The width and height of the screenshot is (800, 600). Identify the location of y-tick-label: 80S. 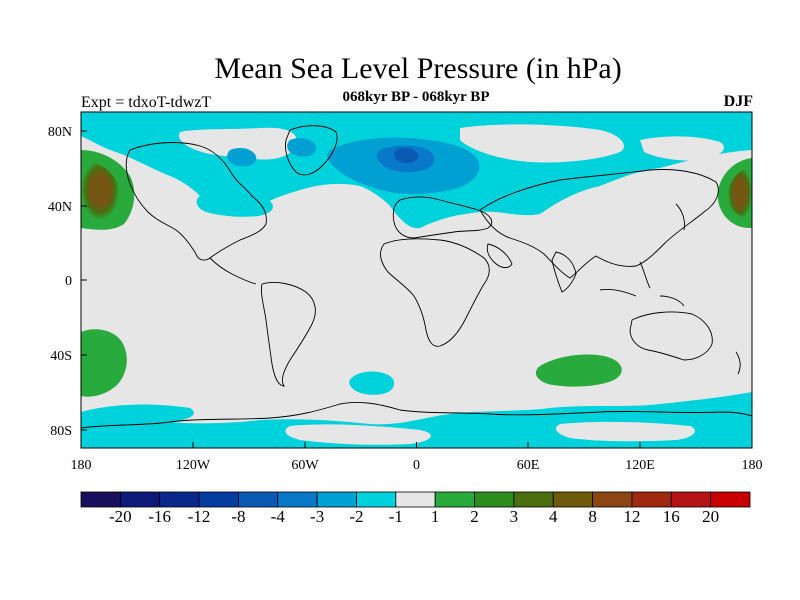
(61, 431).